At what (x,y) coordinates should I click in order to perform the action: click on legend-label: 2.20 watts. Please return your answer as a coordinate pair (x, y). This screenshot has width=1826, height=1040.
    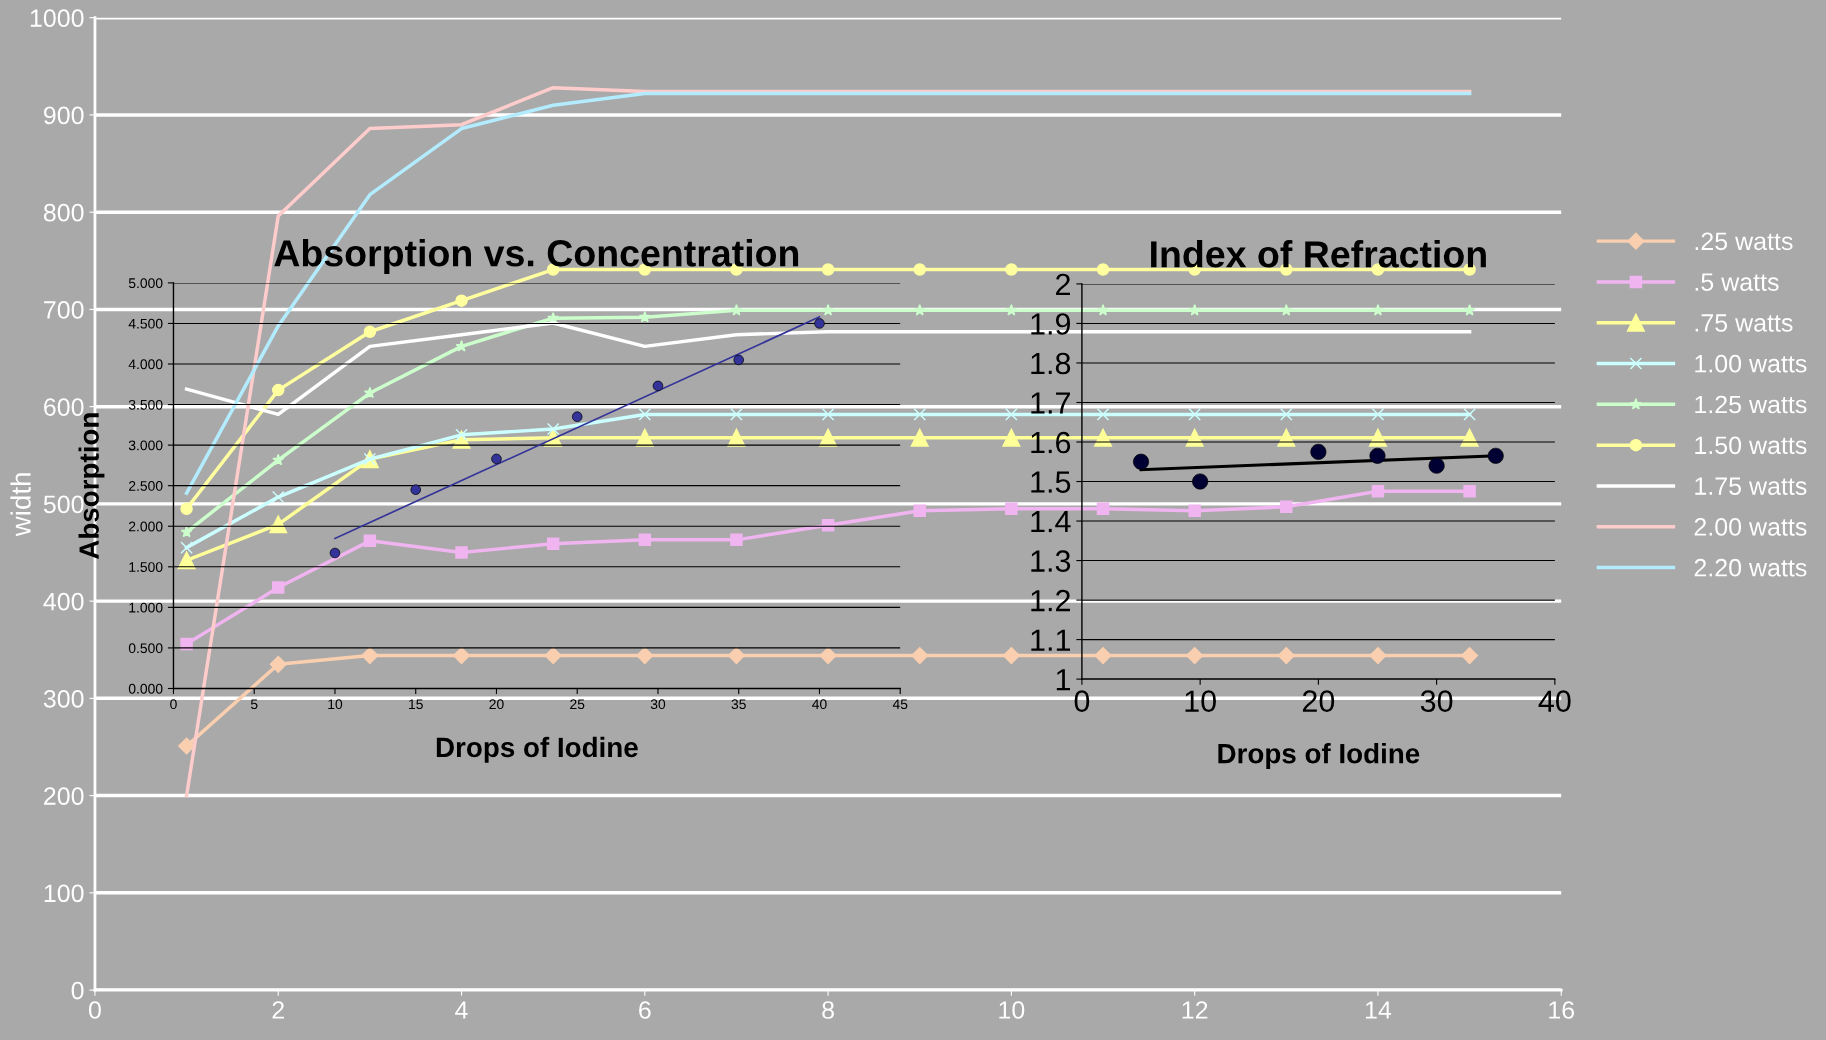
    Looking at the image, I should click on (1750, 567).